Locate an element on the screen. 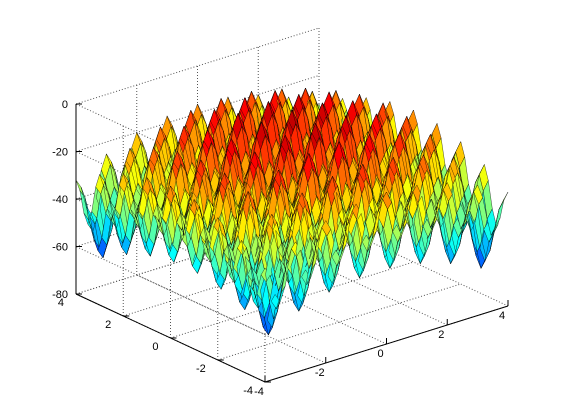  x-tick-label: 2 is located at coordinates (441, 335).